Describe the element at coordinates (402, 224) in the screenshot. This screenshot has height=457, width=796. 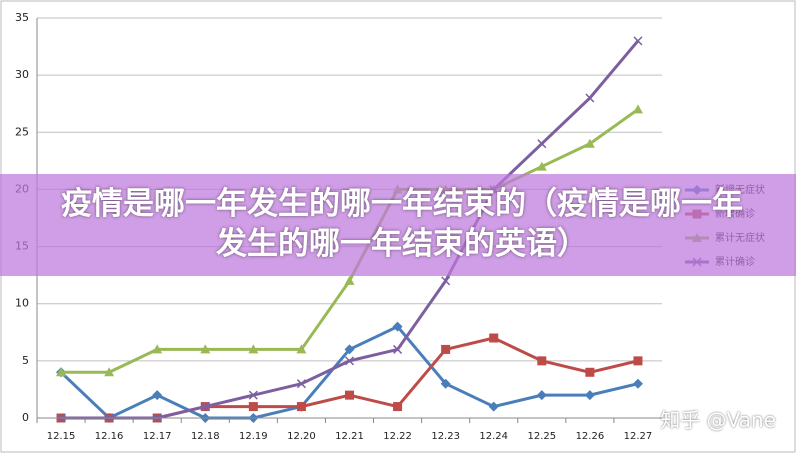
I see `banner-text: 疫情是哪一年发生的哪一年结束的（疫情是哪一年发生的哪一年结束的英语）` at that location.